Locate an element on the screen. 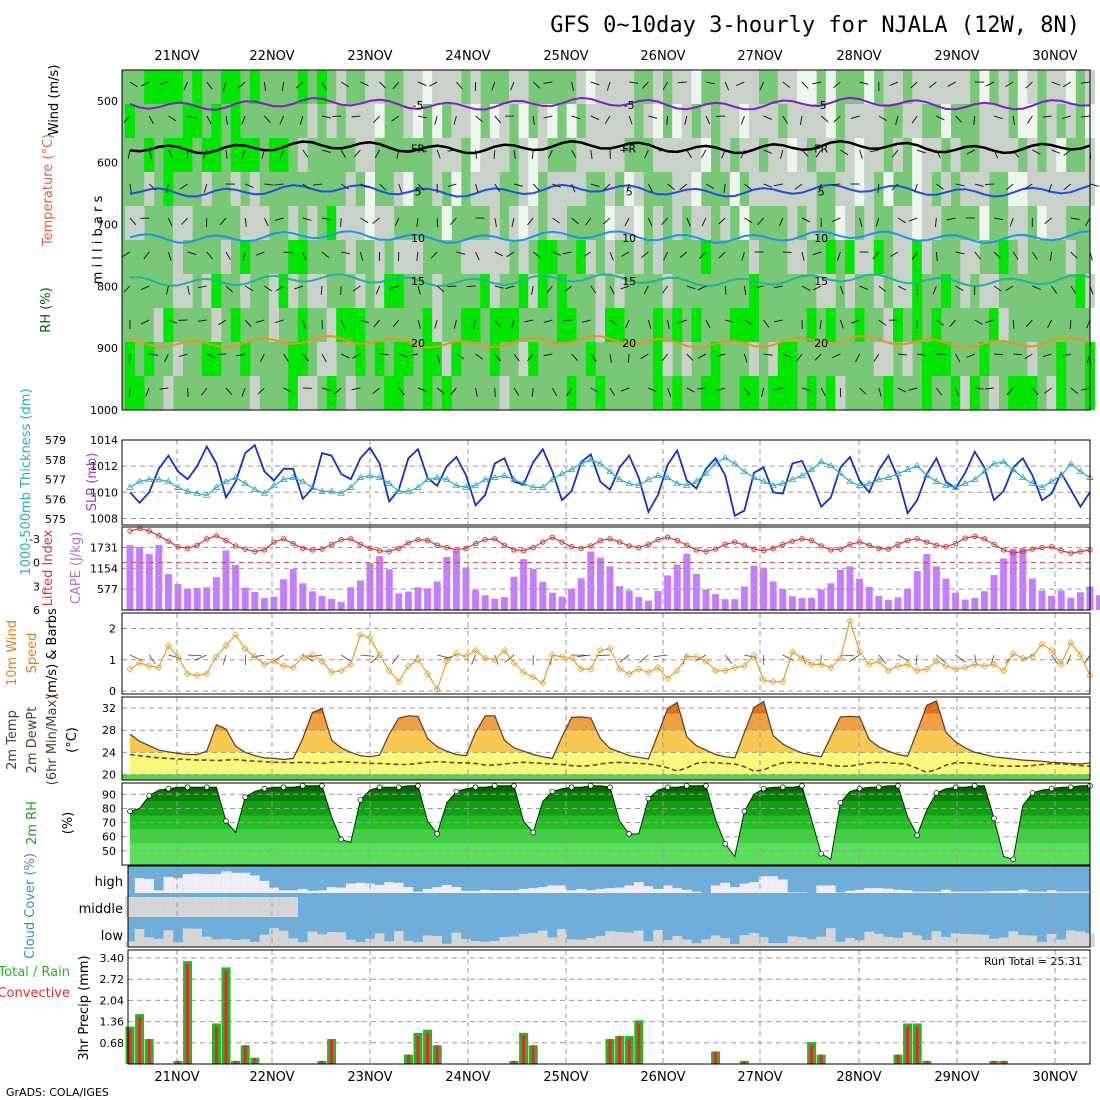 Image resolution: width=1100 pixels, height=1100 pixels. bottom-date-label: 28NOV is located at coordinates (858, 1077).